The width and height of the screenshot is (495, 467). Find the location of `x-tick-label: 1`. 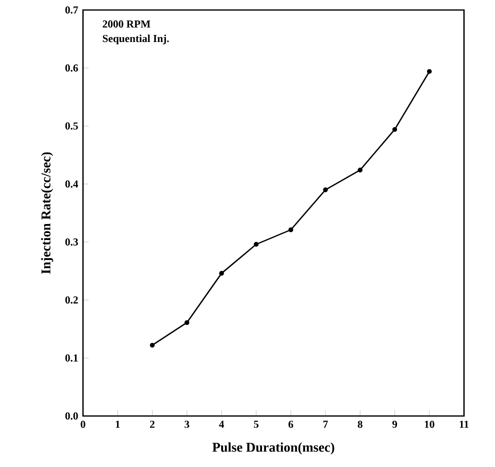

x-tick-label: 1 is located at coordinates (118, 424).